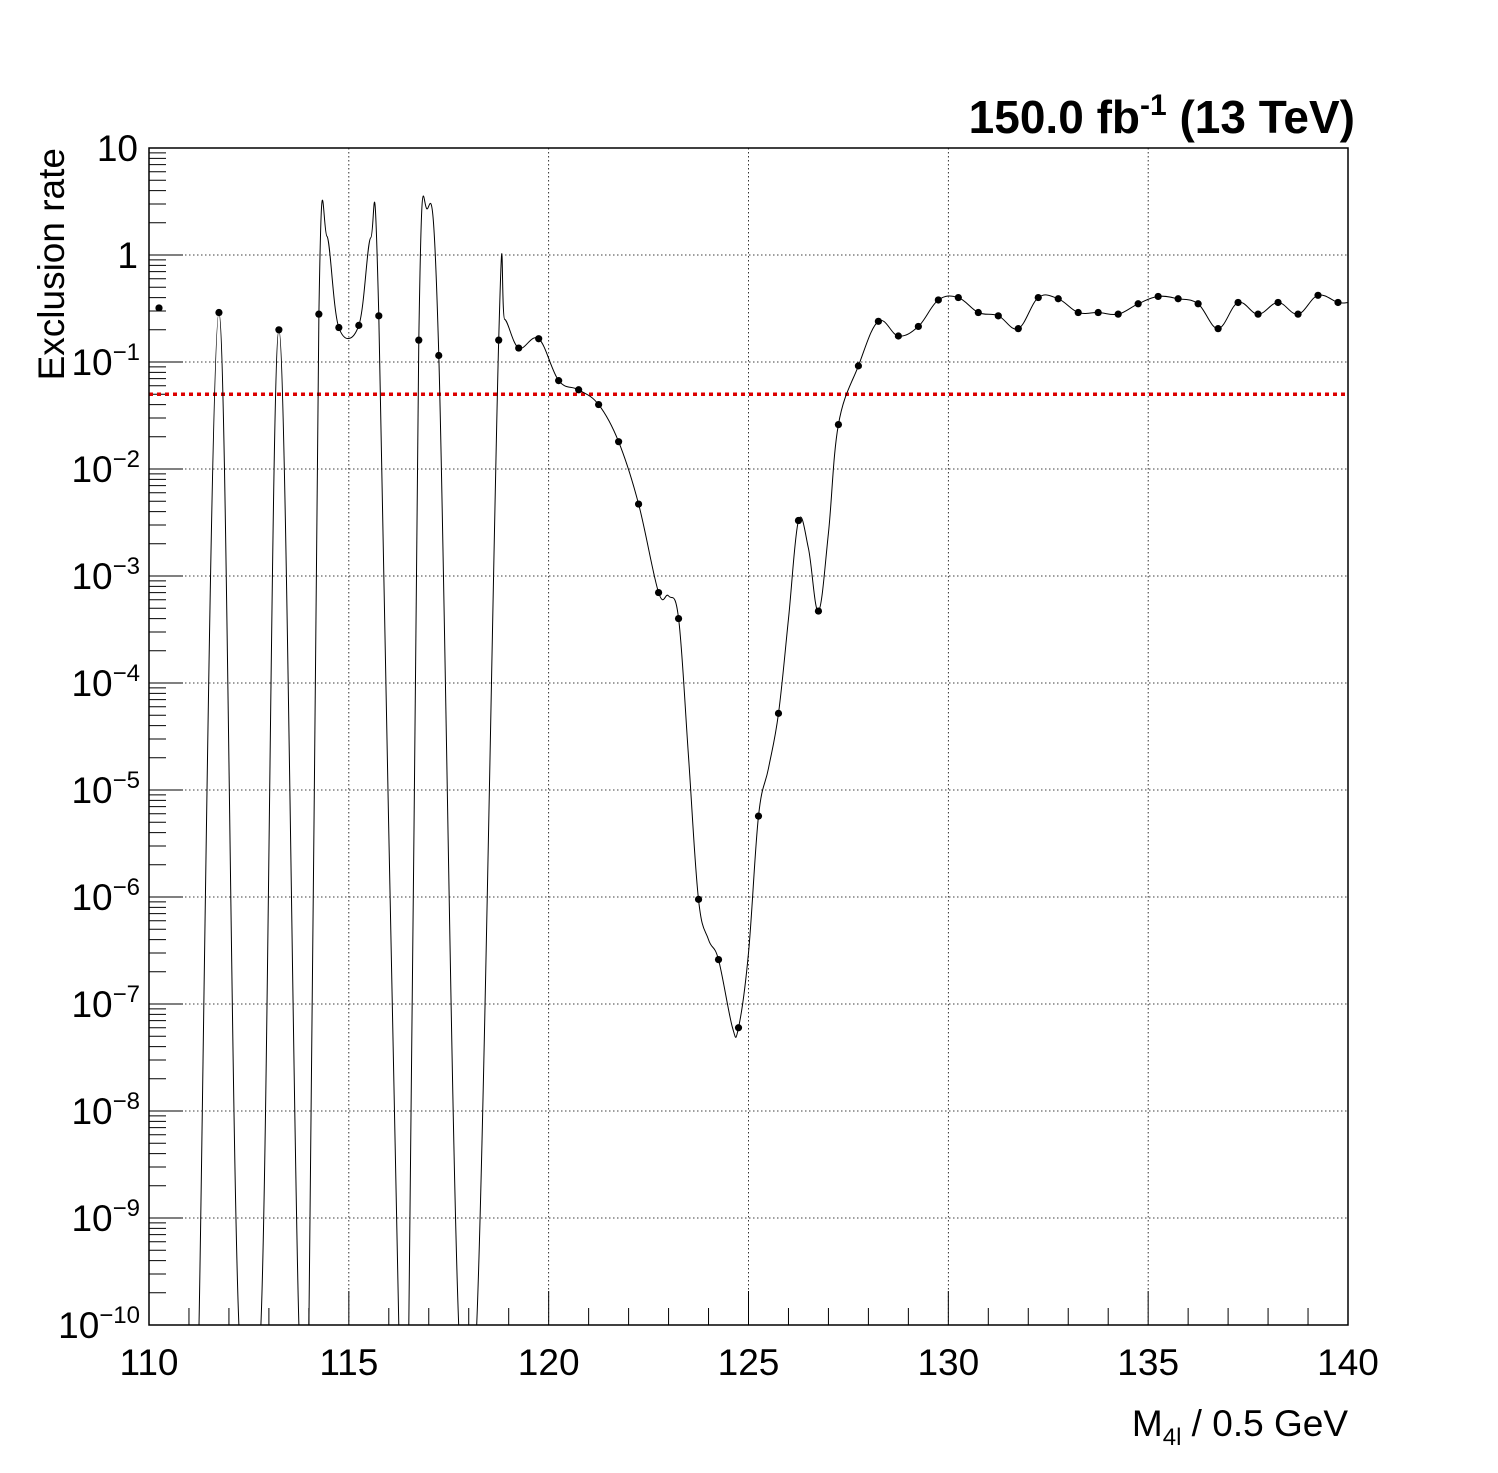 This screenshot has height=1473, width=1498. Describe the element at coordinates (126, 673) in the screenshot. I see `y-tick-exponent: −4` at that location.